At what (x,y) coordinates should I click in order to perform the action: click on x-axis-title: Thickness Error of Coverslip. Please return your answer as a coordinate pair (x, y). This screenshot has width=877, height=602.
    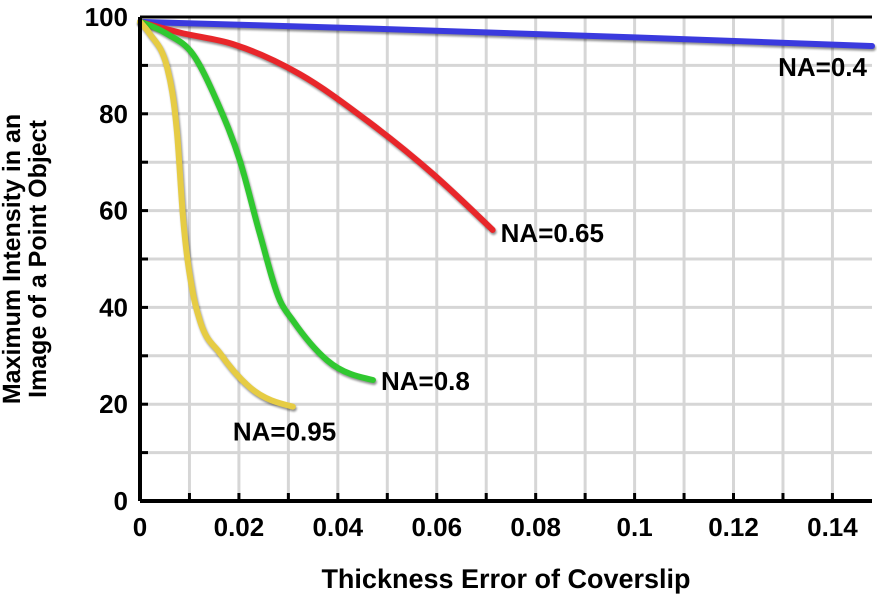
    Looking at the image, I should click on (506, 579).